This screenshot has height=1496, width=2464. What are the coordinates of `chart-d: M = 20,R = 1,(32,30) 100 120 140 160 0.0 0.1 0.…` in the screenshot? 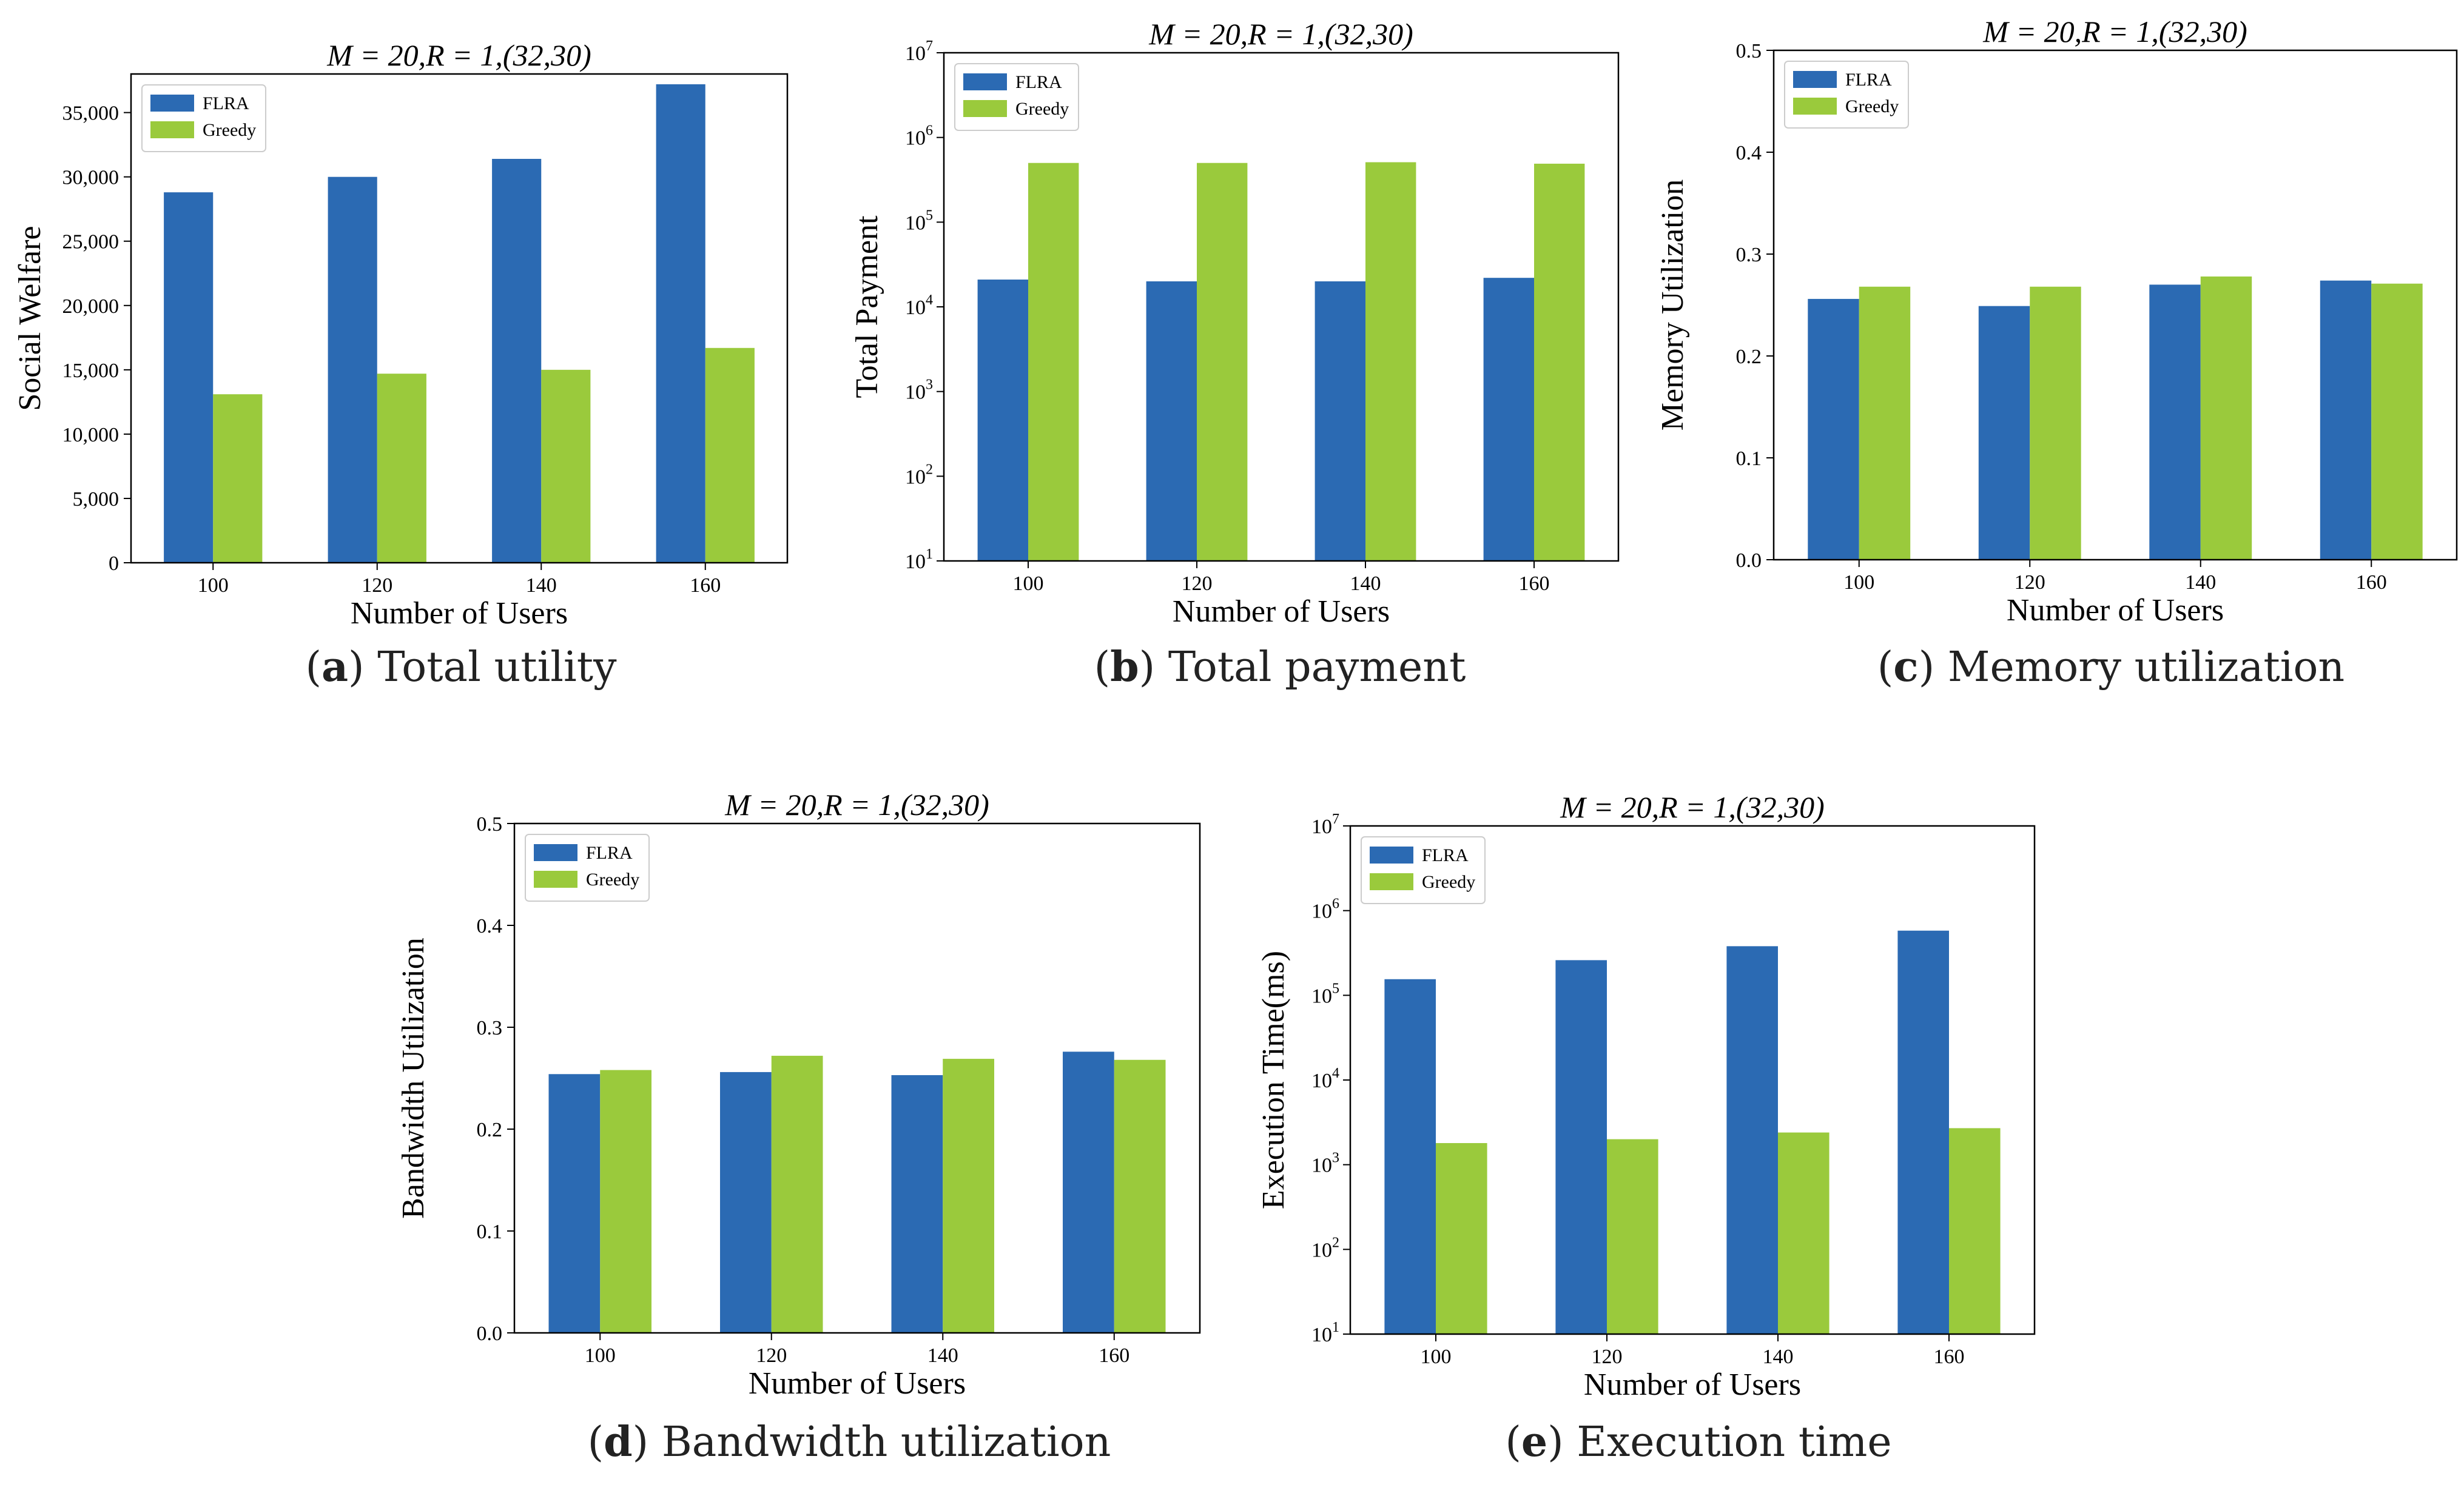 It's located at (799, 1095).